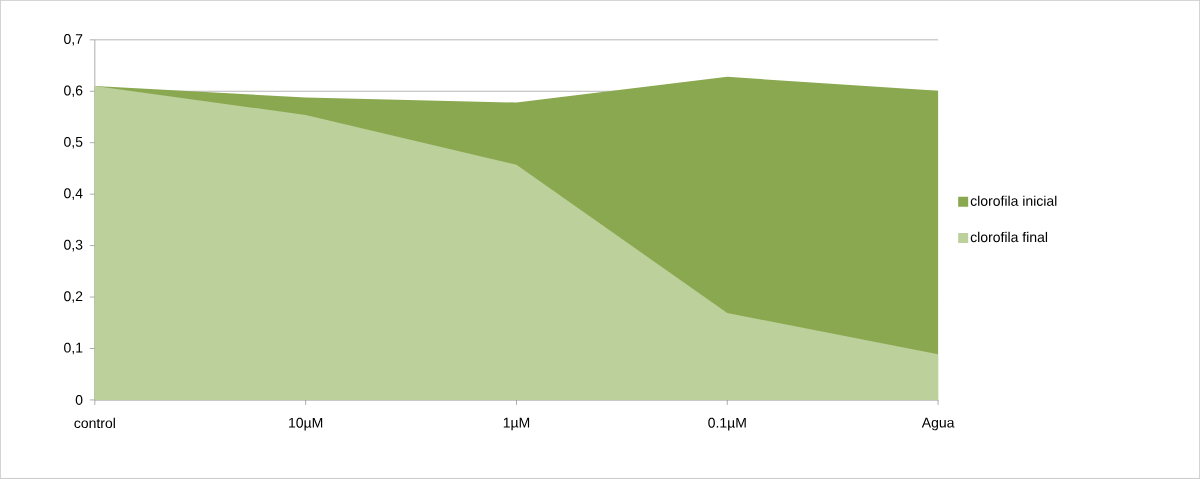 The width and height of the screenshot is (1200, 479). What do you see at coordinates (727, 424) in the screenshot?
I see `x-tick-label: 0.1µM` at bounding box center [727, 424].